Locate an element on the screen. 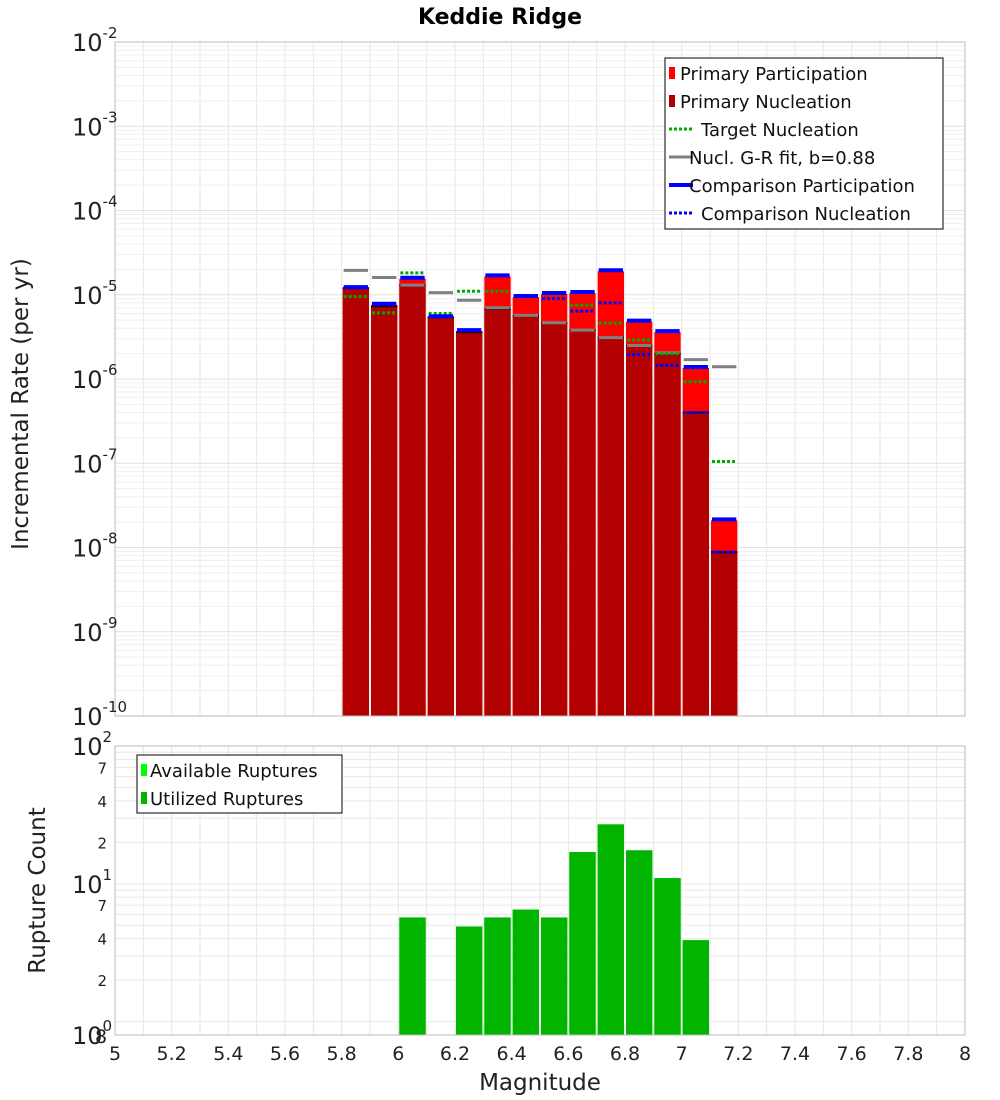 This screenshot has height=1100, width=1000. top-y-axis-label: Incremental Rate (per yr) is located at coordinates (21, 404).